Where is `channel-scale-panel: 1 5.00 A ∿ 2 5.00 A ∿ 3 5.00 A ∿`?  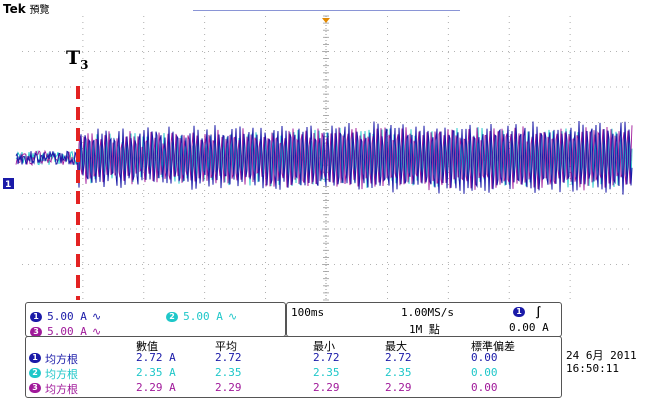 channel-scale-panel: 1 5.00 A ∿ 2 5.00 A ∿ 3 5.00 A ∿ is located at coordinates (155, 319).